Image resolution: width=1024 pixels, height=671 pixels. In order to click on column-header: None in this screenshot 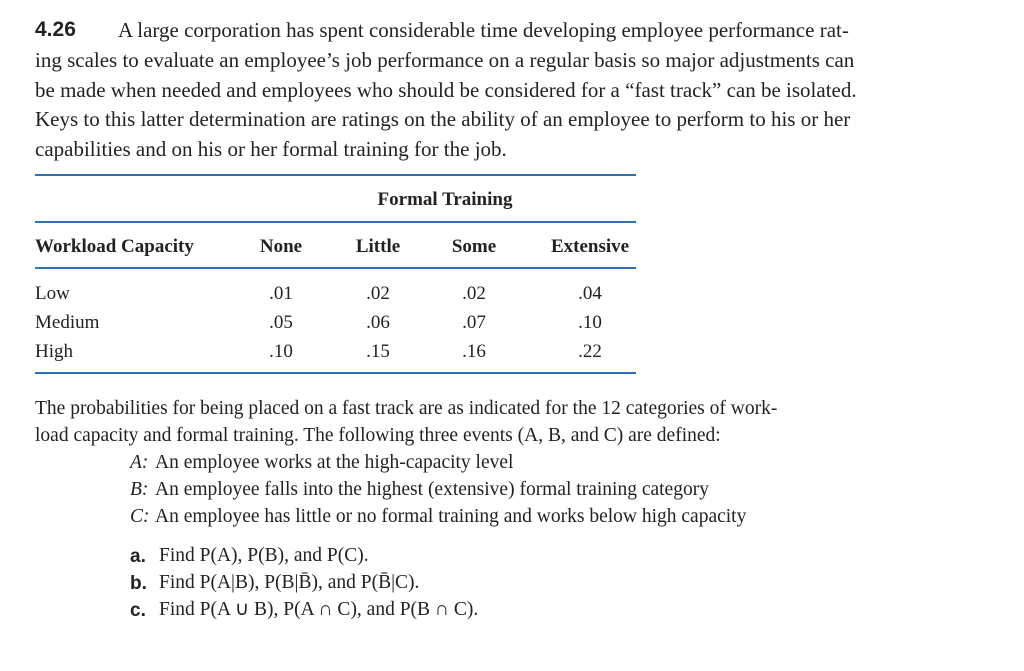, I will do `click(281, 246)`.